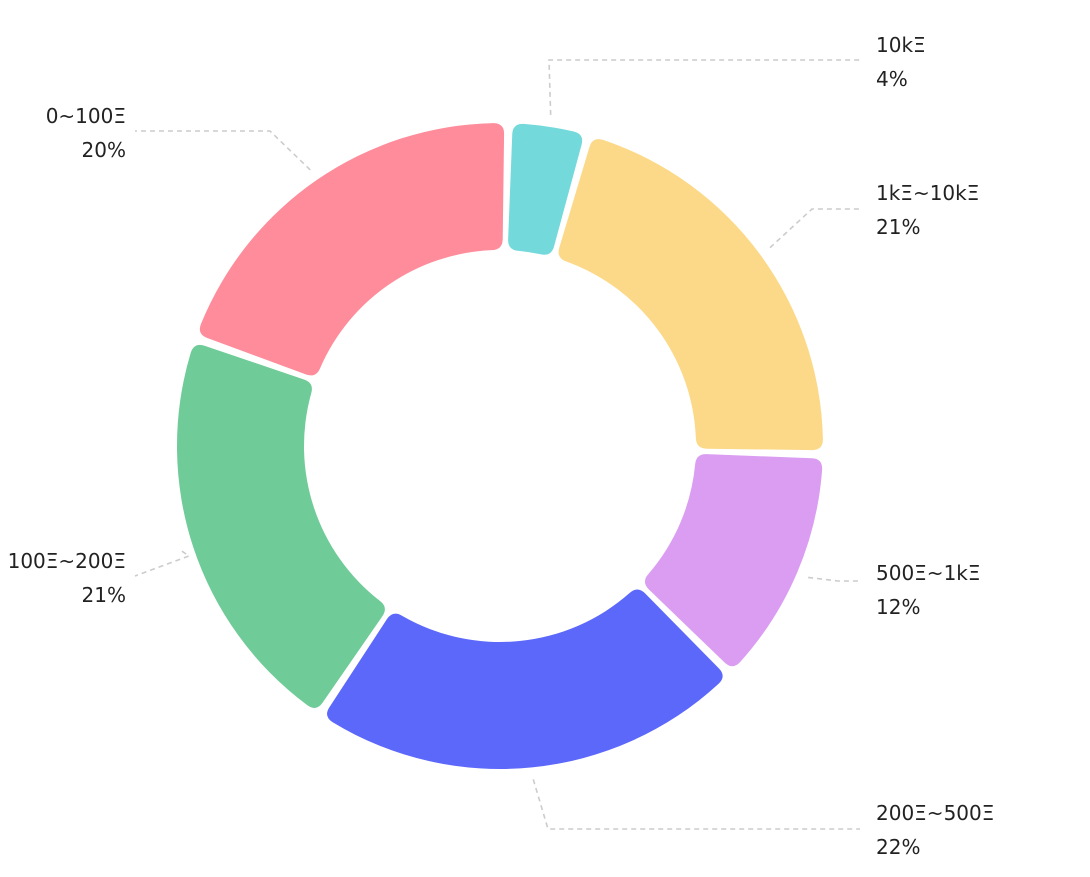 This screenshot has height=877, width=1090. What do you see at coordinates (814, 228) in the screenshot?
I see `leader-line-1k-10k` at bounding box center [814, 228].